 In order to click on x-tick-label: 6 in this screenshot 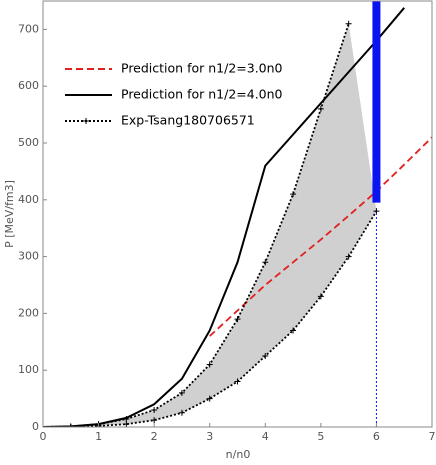, I will do `click(376, 436)`.